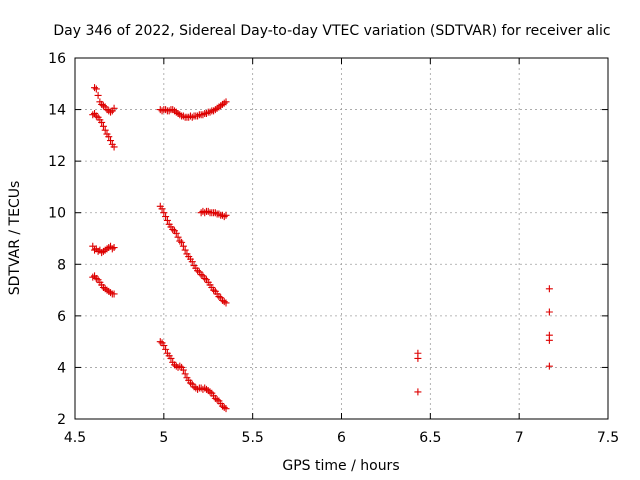  What do you see at coordinates (340, 466) in the screenshot?
I see `x-axis-label: GPS time / hours` at bounding box center [340, 466].